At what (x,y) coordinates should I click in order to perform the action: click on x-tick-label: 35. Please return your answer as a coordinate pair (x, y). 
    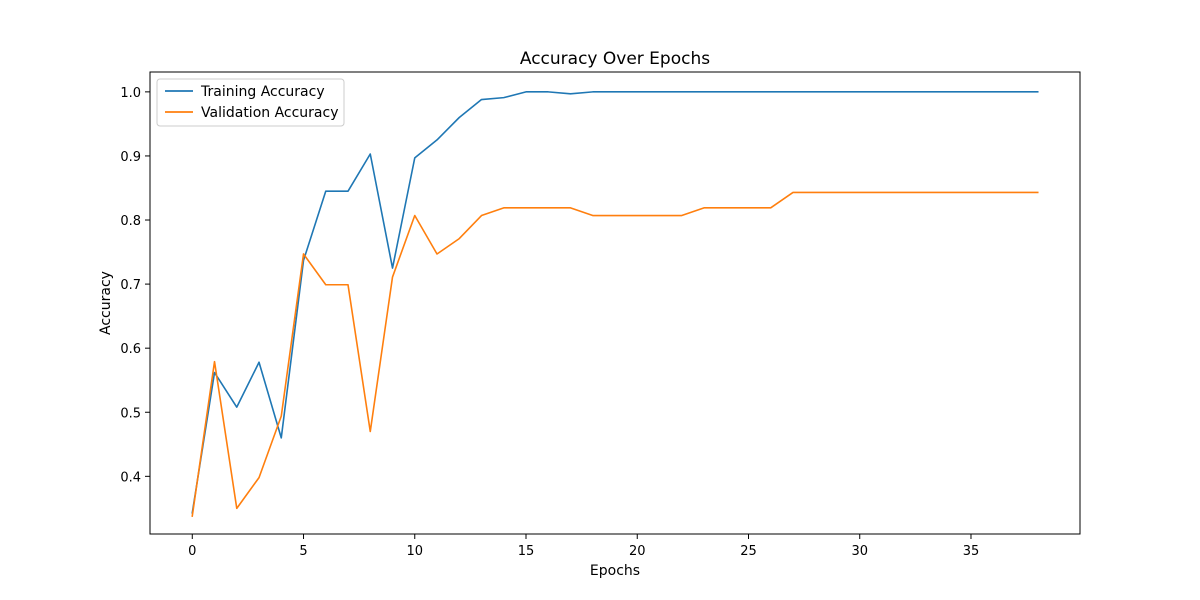
    Looking at the image, I should click on (971, 551).